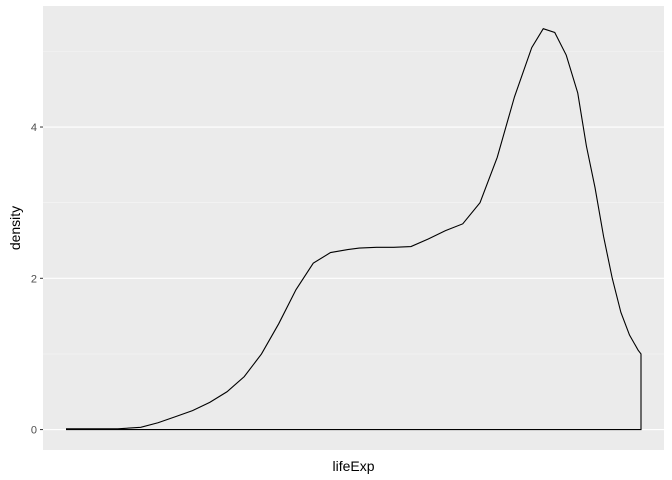 The height and width of the screenshot is (480, 672). I want to click on y-axis-tick-labels: 0 2 4, so click(34, 279).